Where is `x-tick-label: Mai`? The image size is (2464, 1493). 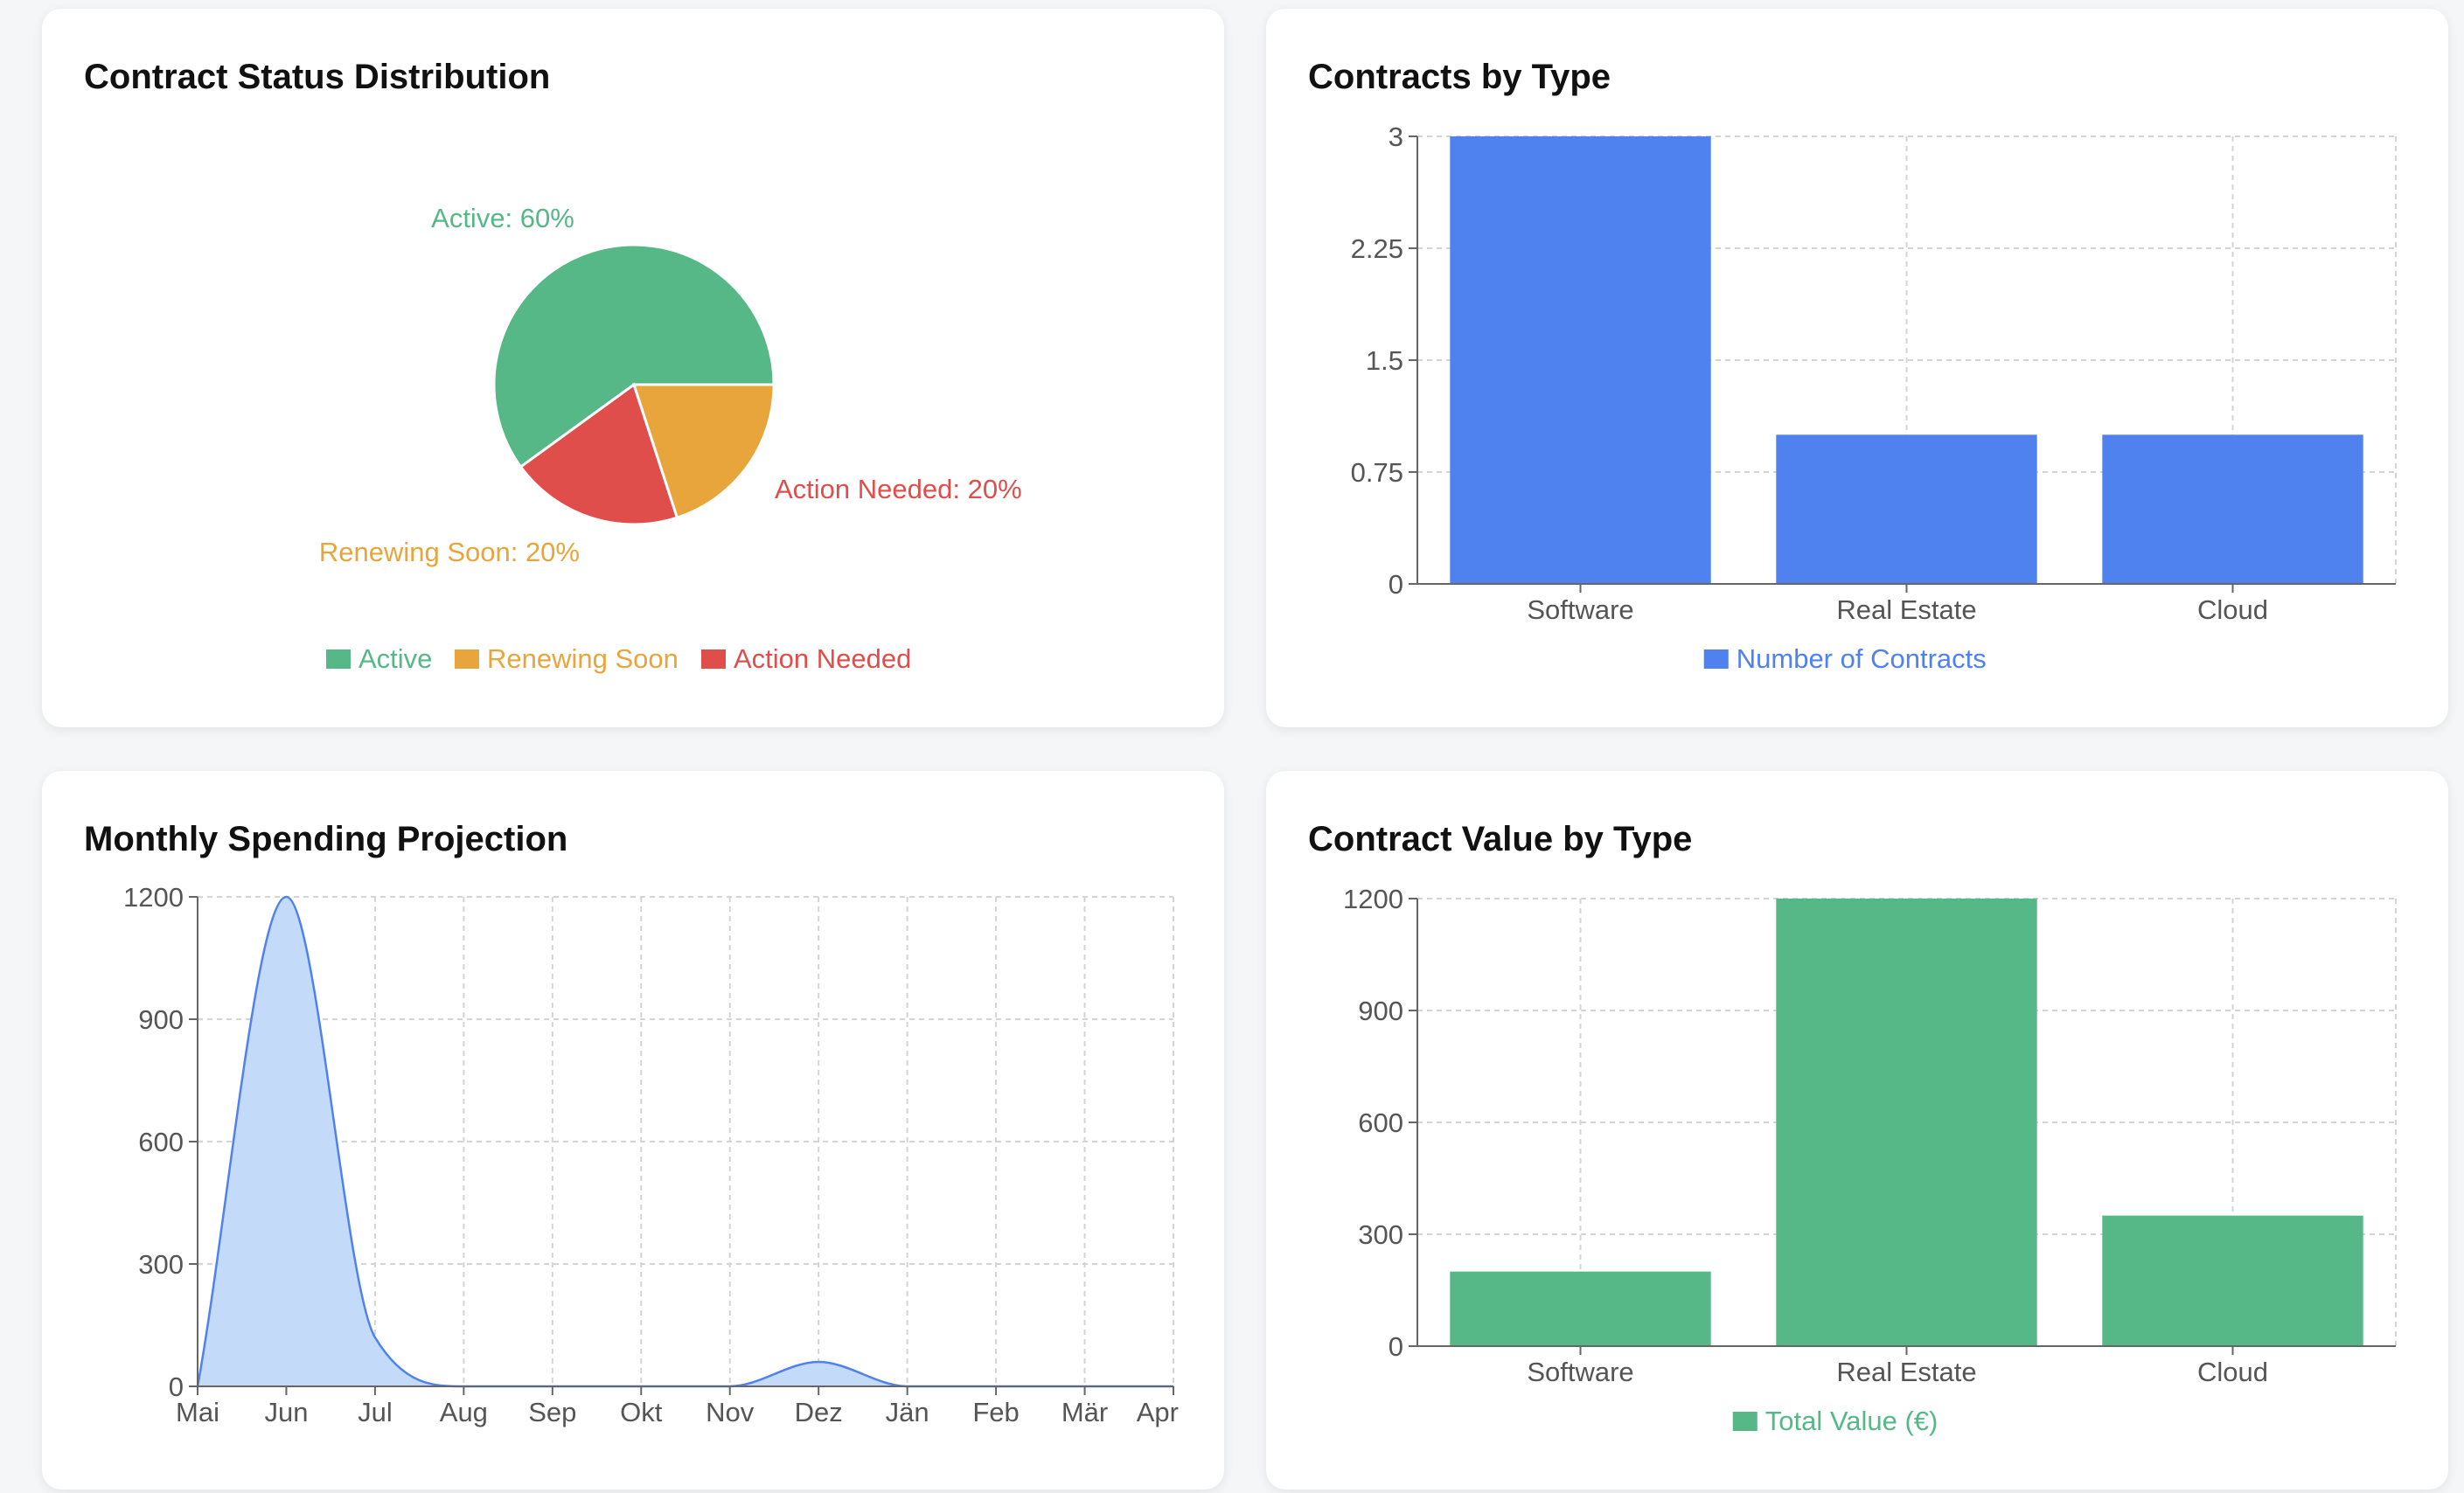
x-tick-label: Mai is located at coordinates (197, 1412).